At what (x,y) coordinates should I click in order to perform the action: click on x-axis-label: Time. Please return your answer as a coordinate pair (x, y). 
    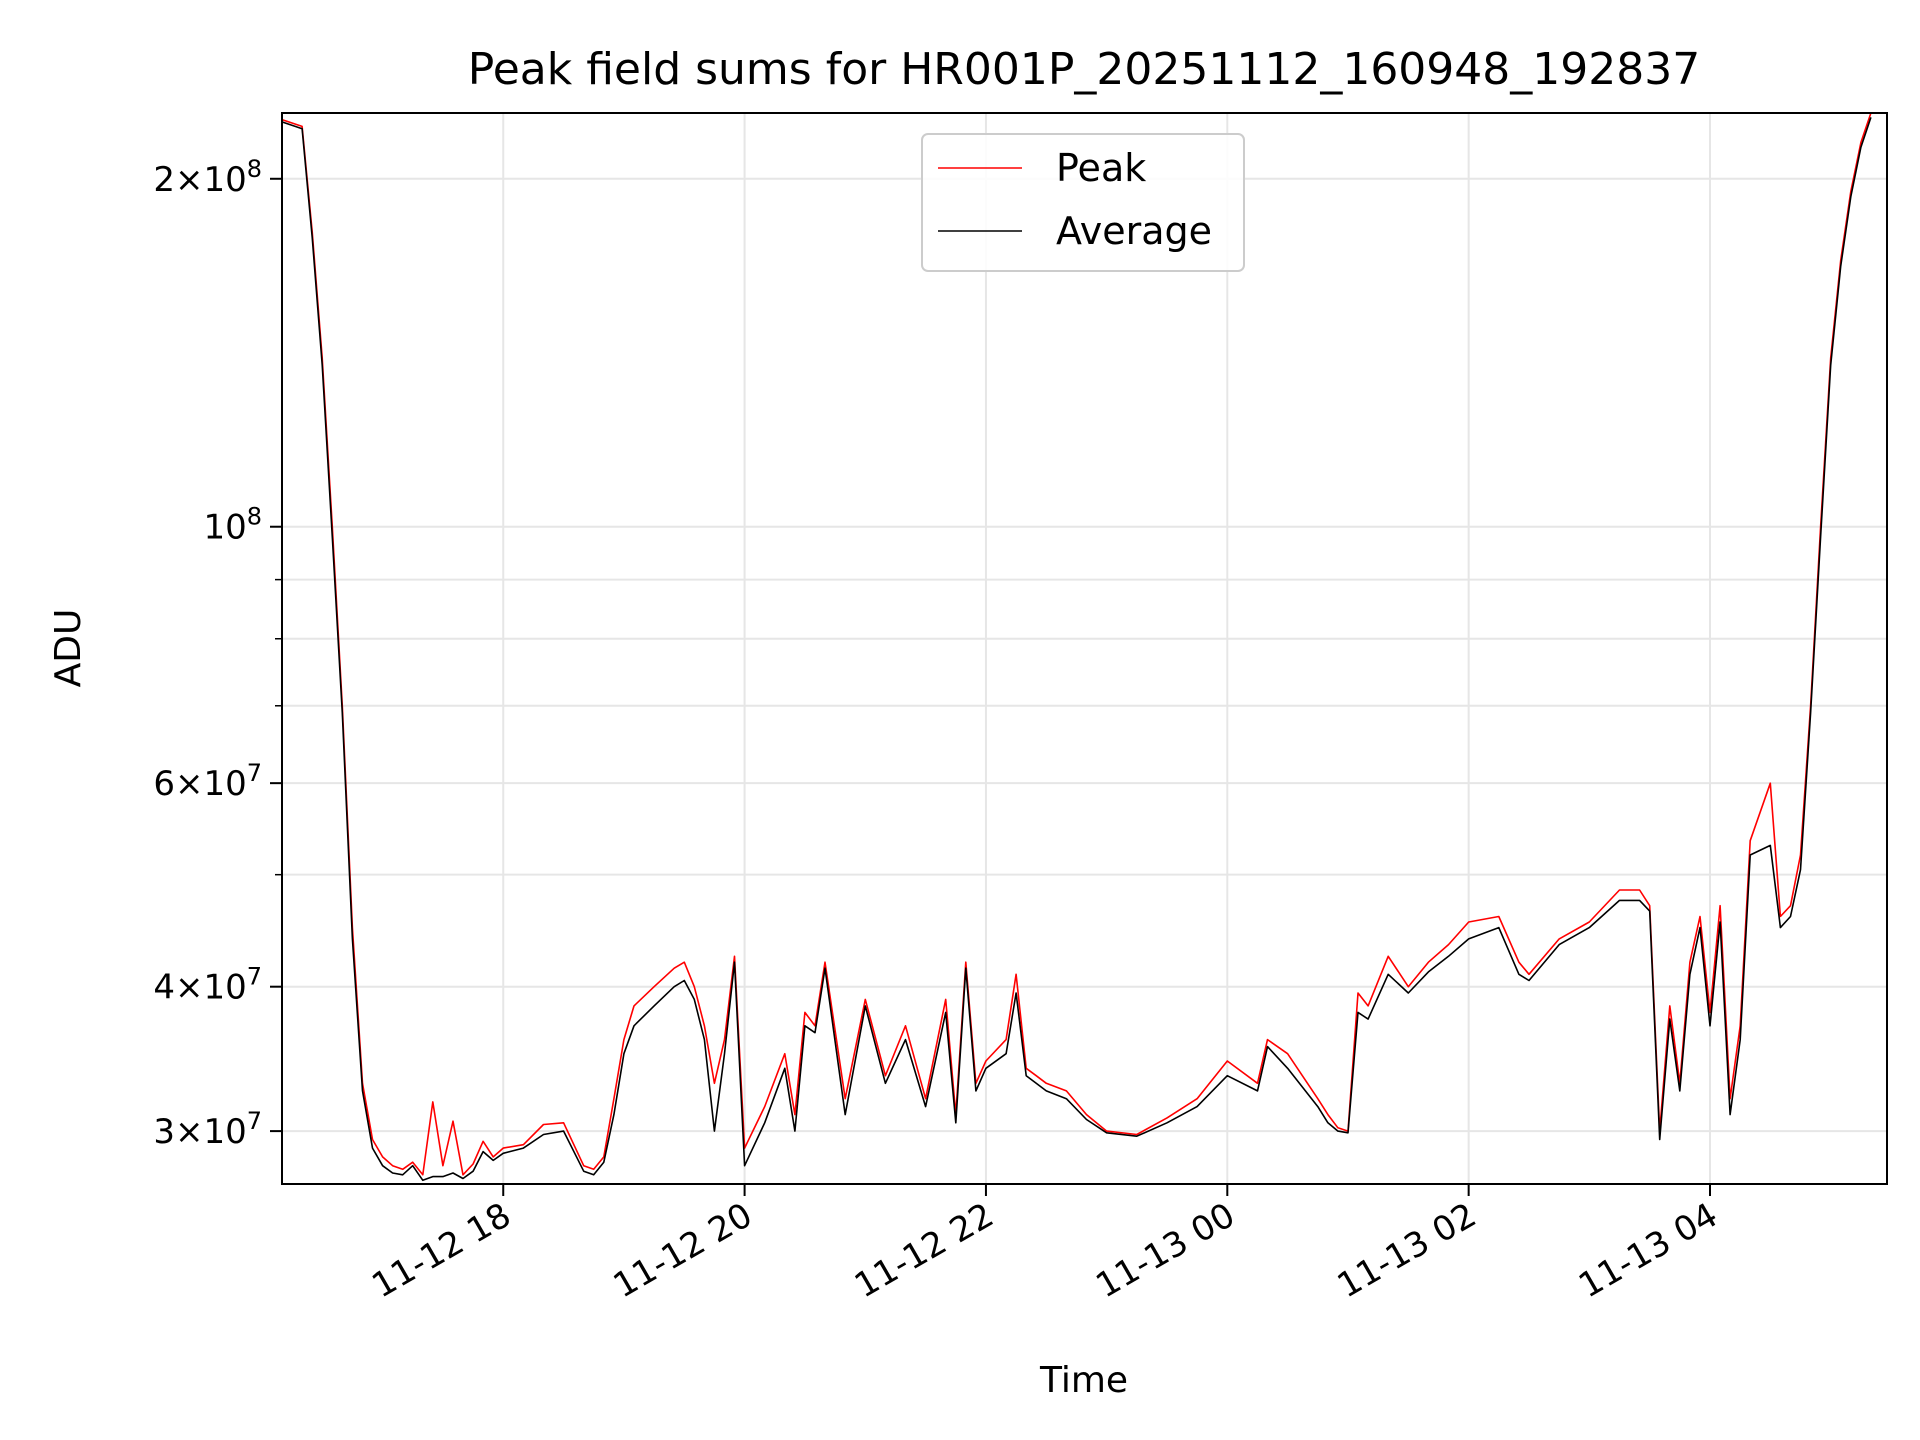
    Looking at the image, I should click on (1083, 1380).